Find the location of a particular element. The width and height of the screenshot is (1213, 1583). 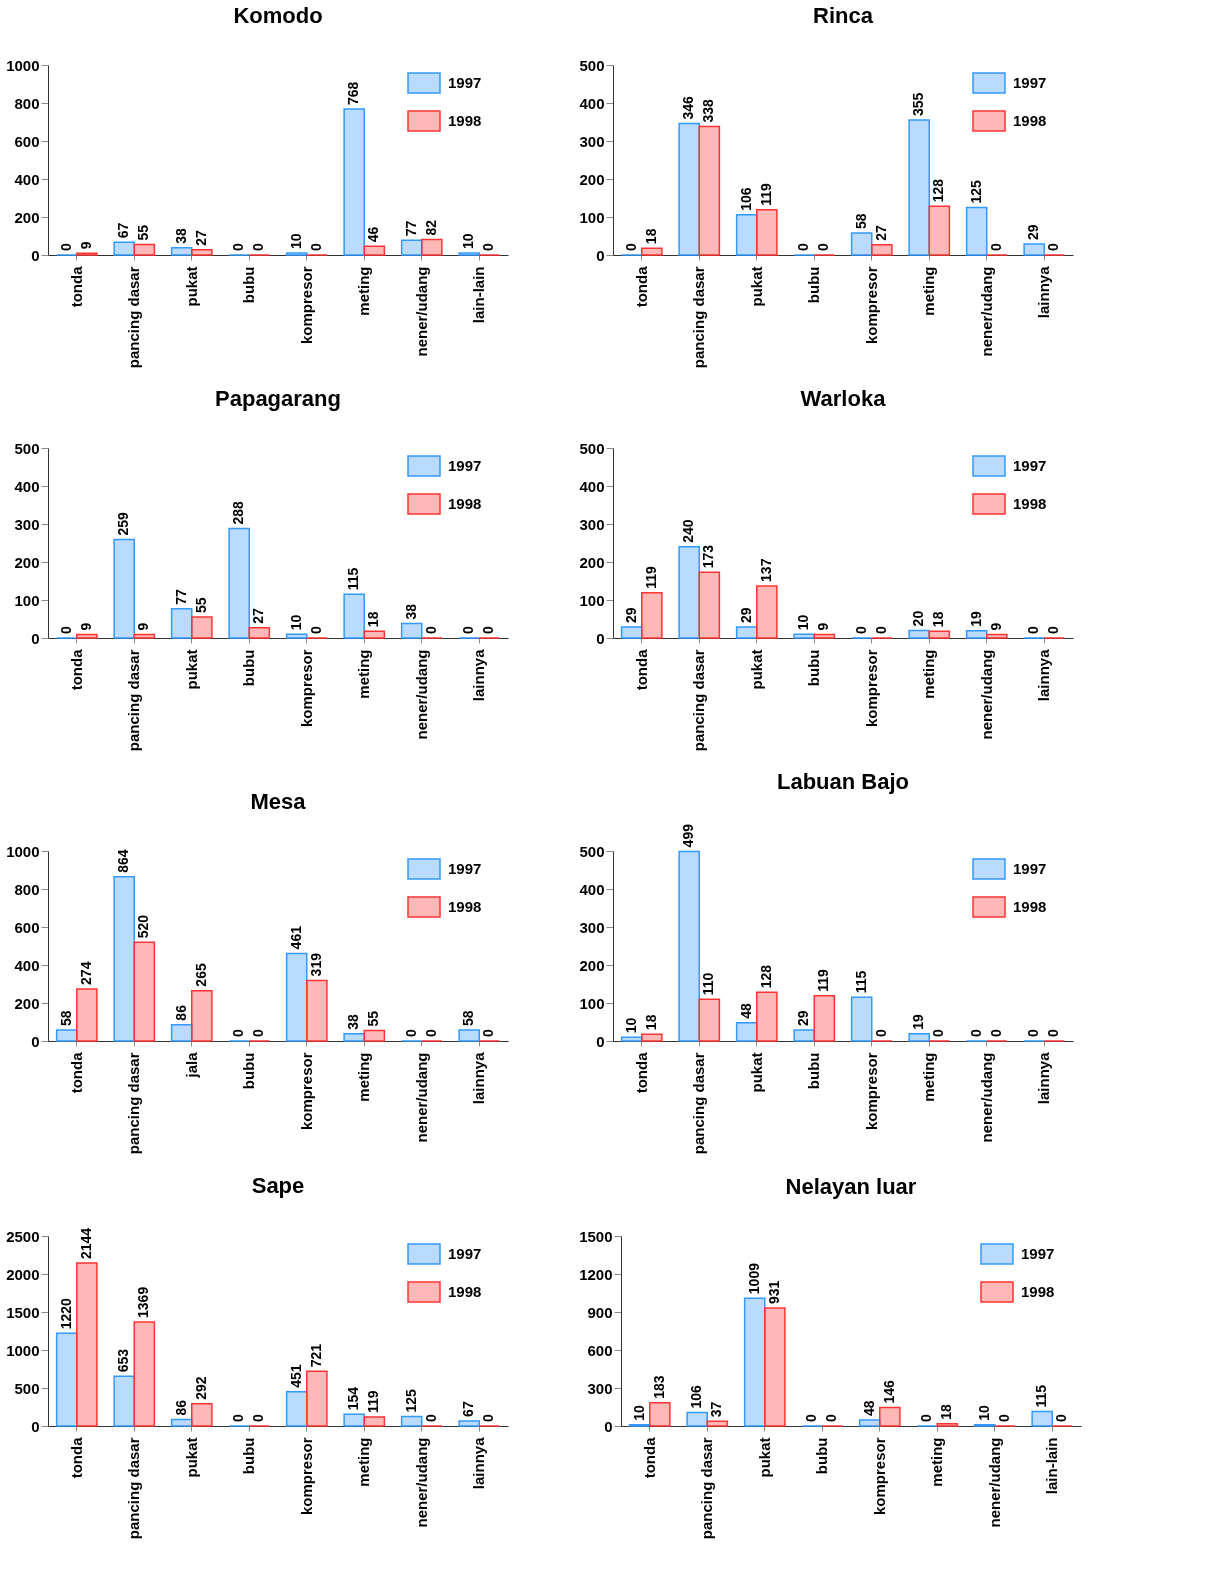

y-tick-label: 1000 is located at coordinates (23, 1350).